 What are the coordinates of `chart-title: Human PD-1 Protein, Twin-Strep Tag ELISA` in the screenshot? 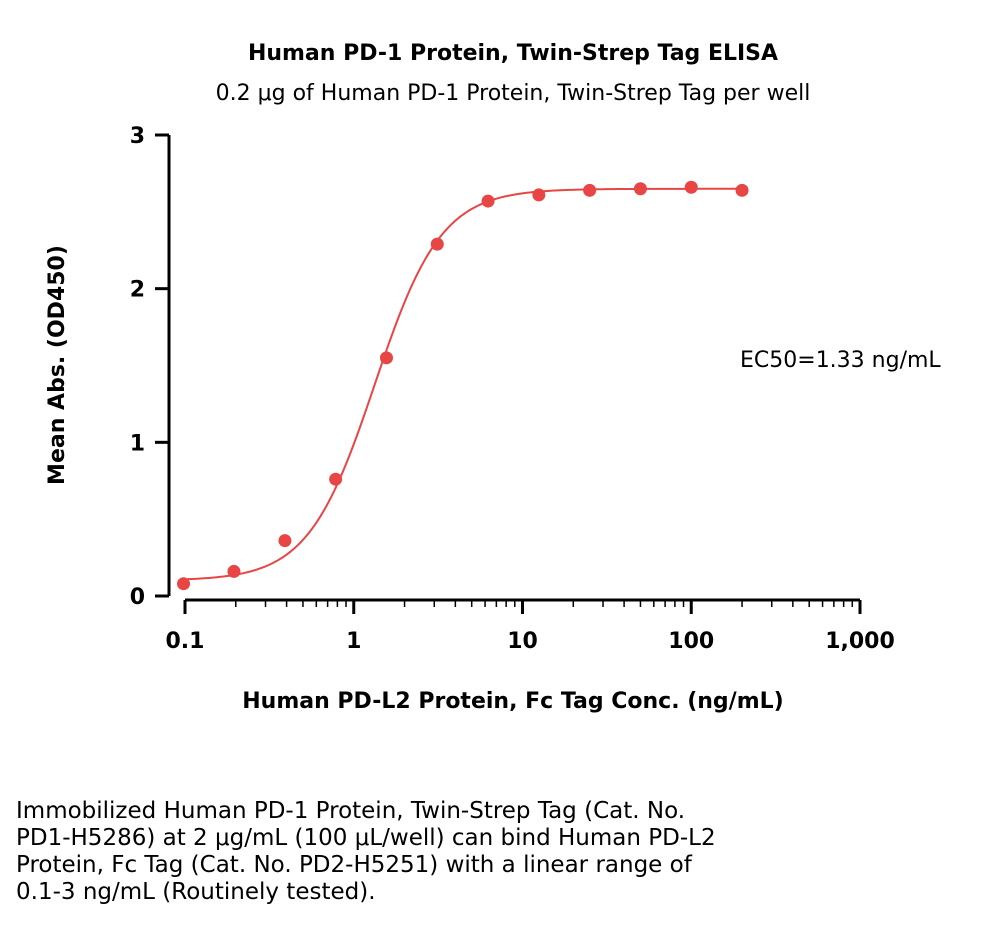 It's located at (513, 53).